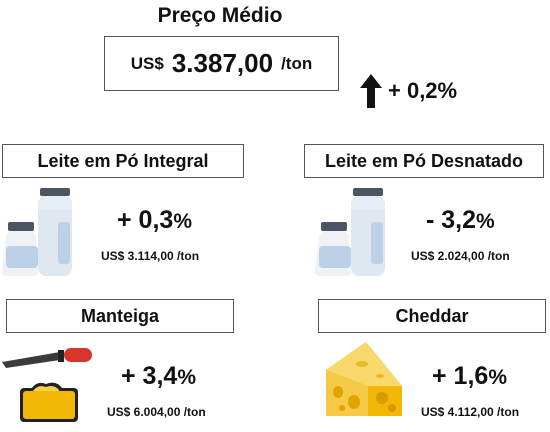 The image size is (550, 432). What do you see at coordinates (47, 385) in the screenshot?
I see `butter-icon` at bounding box center [47, 385].